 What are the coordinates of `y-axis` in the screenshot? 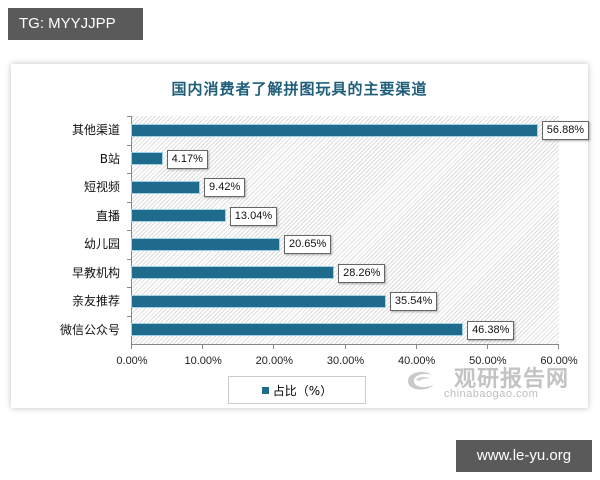 It's located at (131, 231).